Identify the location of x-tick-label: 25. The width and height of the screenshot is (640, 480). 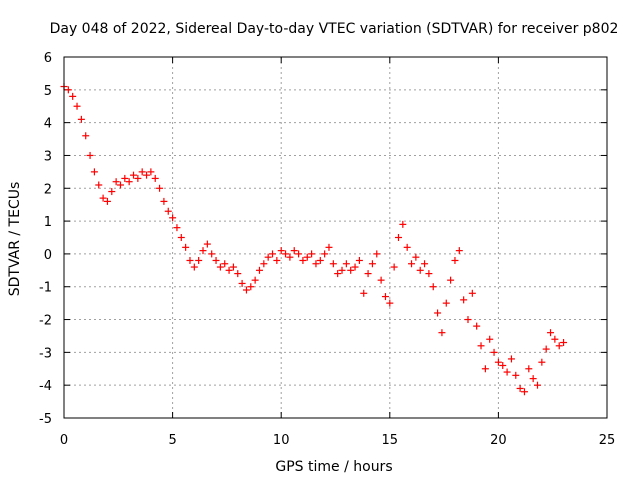
(607, 440).